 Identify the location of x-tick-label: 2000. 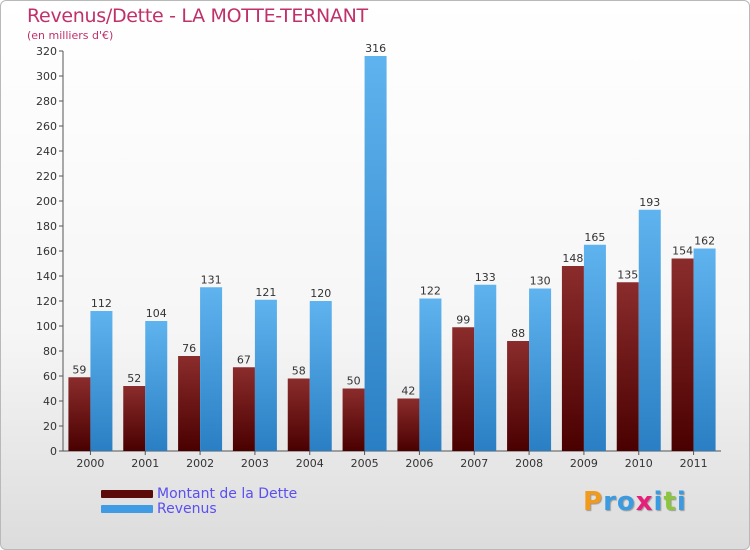
(90, 463).